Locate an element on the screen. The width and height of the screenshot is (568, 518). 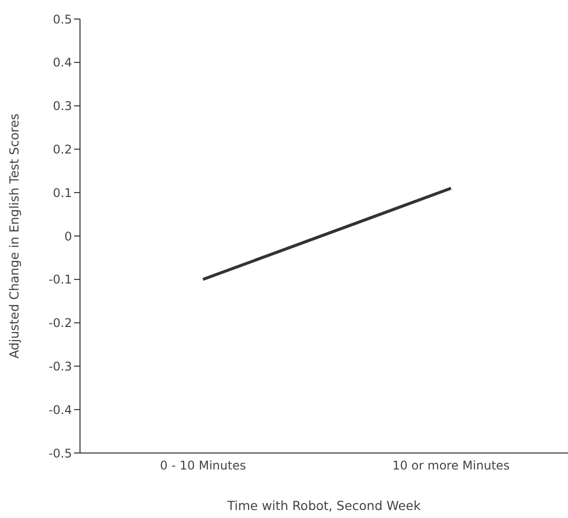
x-axis-title: Time with Robot, Second Week is located at coordinates (324, 505).